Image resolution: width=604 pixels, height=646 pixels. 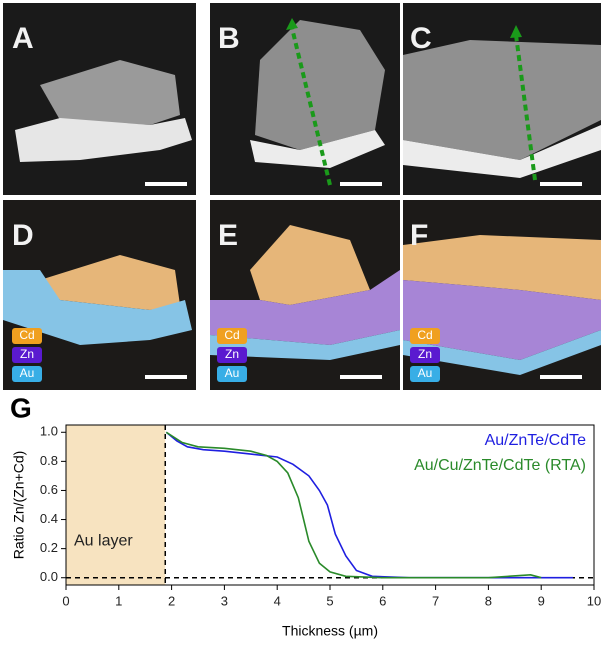 What do you see at coordinates (382, 600) in the screenshot?
I see `x-tick-label: 6` at bounding box center [382, 600].